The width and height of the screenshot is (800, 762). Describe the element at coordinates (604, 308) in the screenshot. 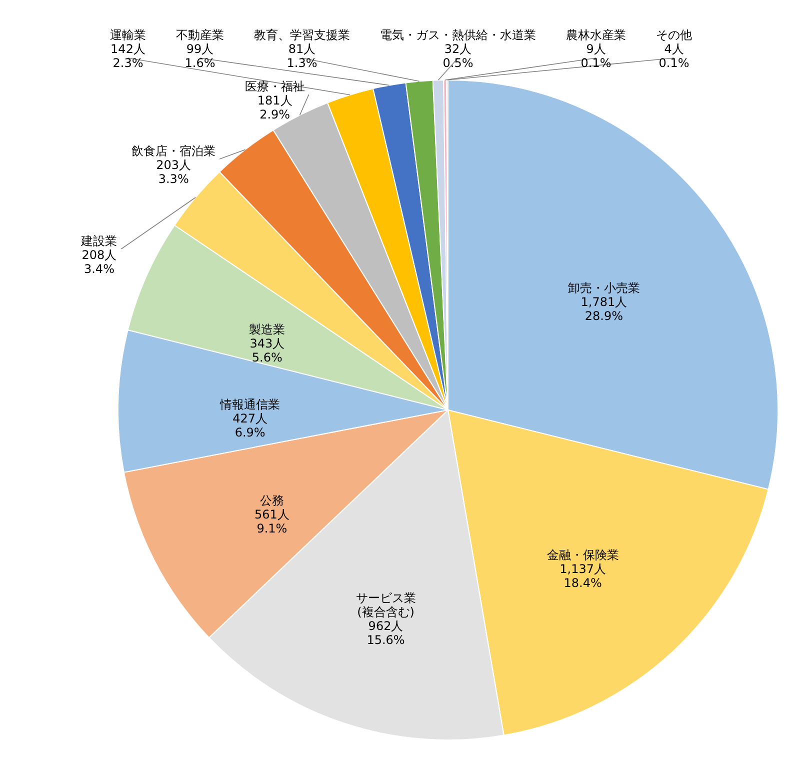

I see `data-label: 1,781人 28.9%` at that location.